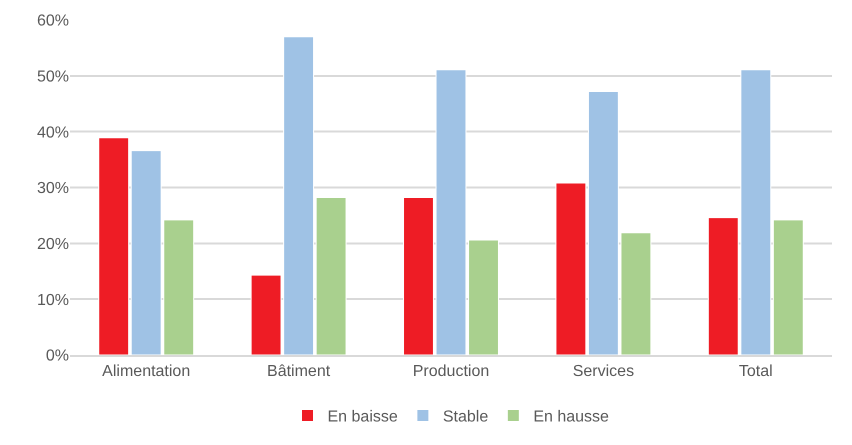 The width and height of the screenshot is (852, 445). What do you see at coordinates (755, 371) in the screenshot?
I see `x-tick-label: Total` at bounding box center [755, 371].